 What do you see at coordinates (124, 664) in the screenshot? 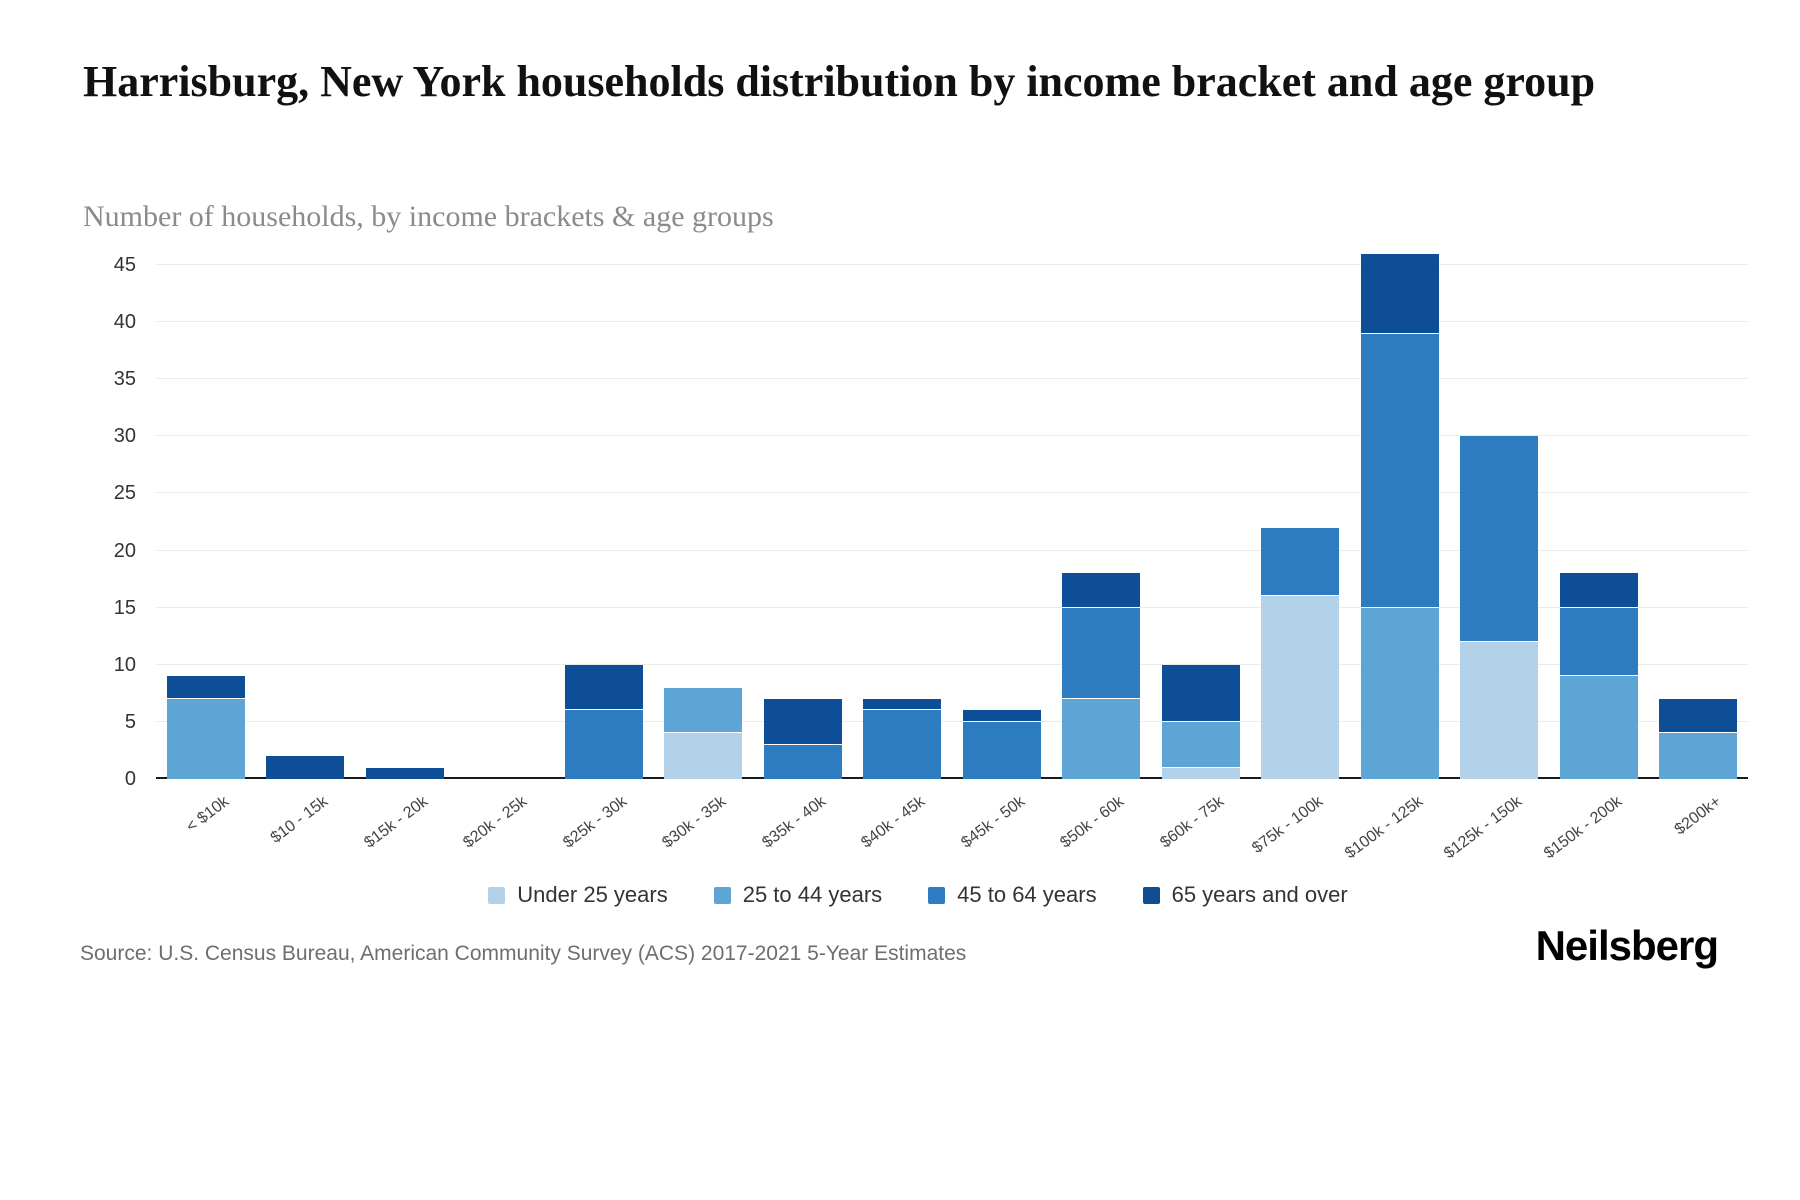
I see `y-tick-label: 10` at bounding box center [124, 664].